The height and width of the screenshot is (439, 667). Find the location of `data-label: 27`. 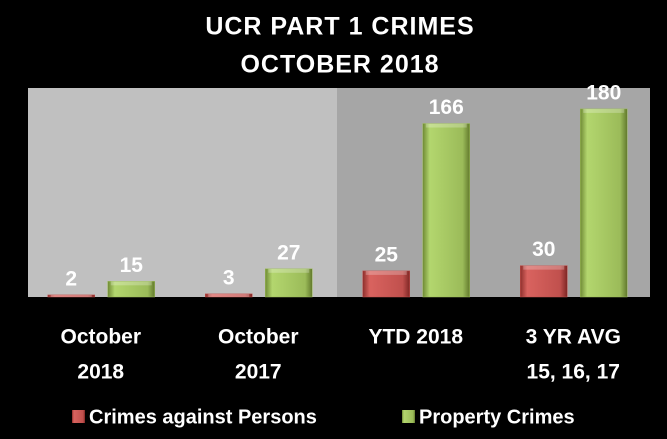

data-label: 27 is located at coordinates (288, 252).